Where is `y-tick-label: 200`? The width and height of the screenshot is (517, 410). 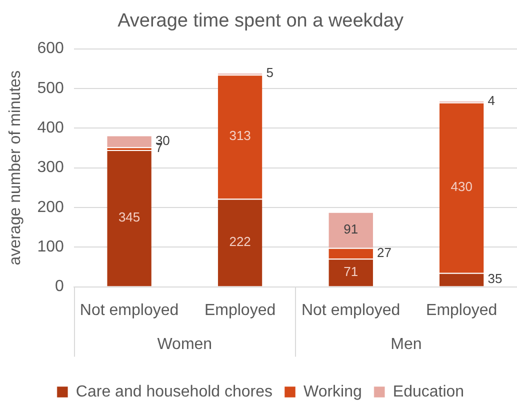
y-tick-label: 200 is located at coordinates (50, 207).